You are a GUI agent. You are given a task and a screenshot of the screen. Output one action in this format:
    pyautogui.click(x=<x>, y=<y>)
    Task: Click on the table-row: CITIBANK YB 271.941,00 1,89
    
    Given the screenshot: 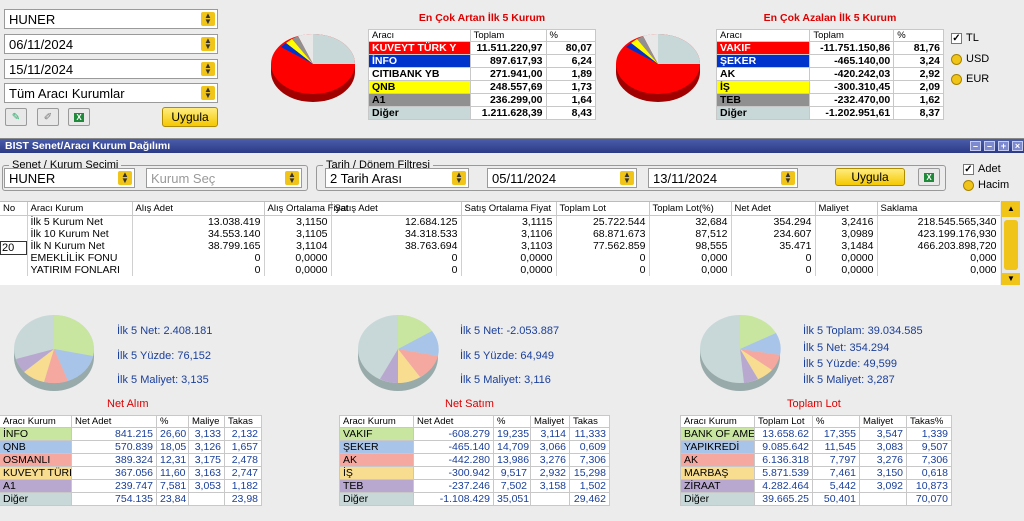 What is the action you would take?
    pyautogui.click(x=482, y=74)
    